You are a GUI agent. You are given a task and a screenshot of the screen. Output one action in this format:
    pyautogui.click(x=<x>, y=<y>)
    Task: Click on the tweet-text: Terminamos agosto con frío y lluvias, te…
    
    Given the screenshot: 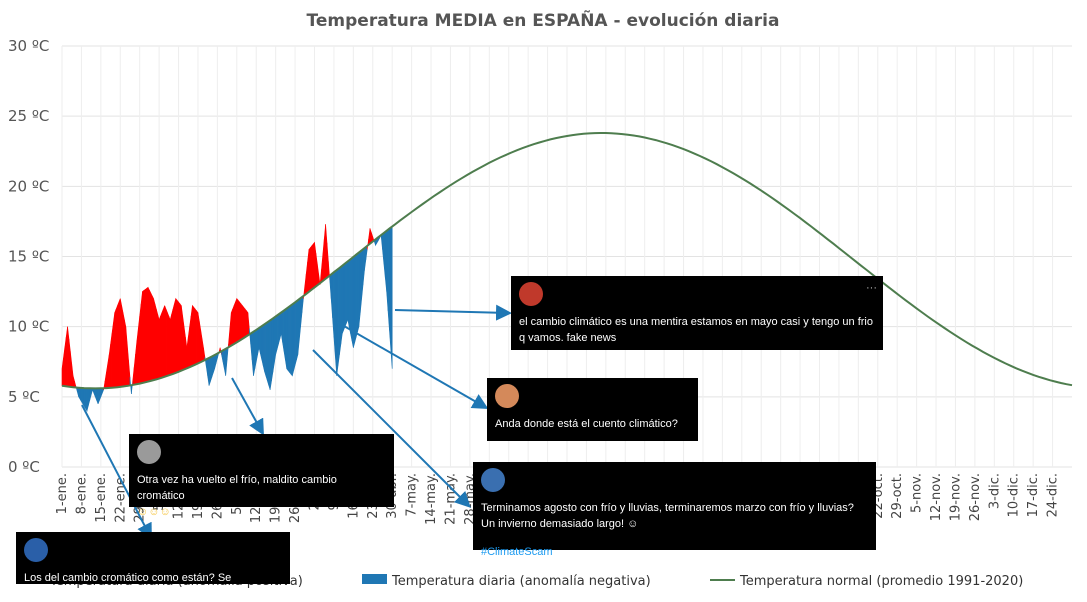 What is the action you would take?
    pyautogui.click(x=667, y=516)
    